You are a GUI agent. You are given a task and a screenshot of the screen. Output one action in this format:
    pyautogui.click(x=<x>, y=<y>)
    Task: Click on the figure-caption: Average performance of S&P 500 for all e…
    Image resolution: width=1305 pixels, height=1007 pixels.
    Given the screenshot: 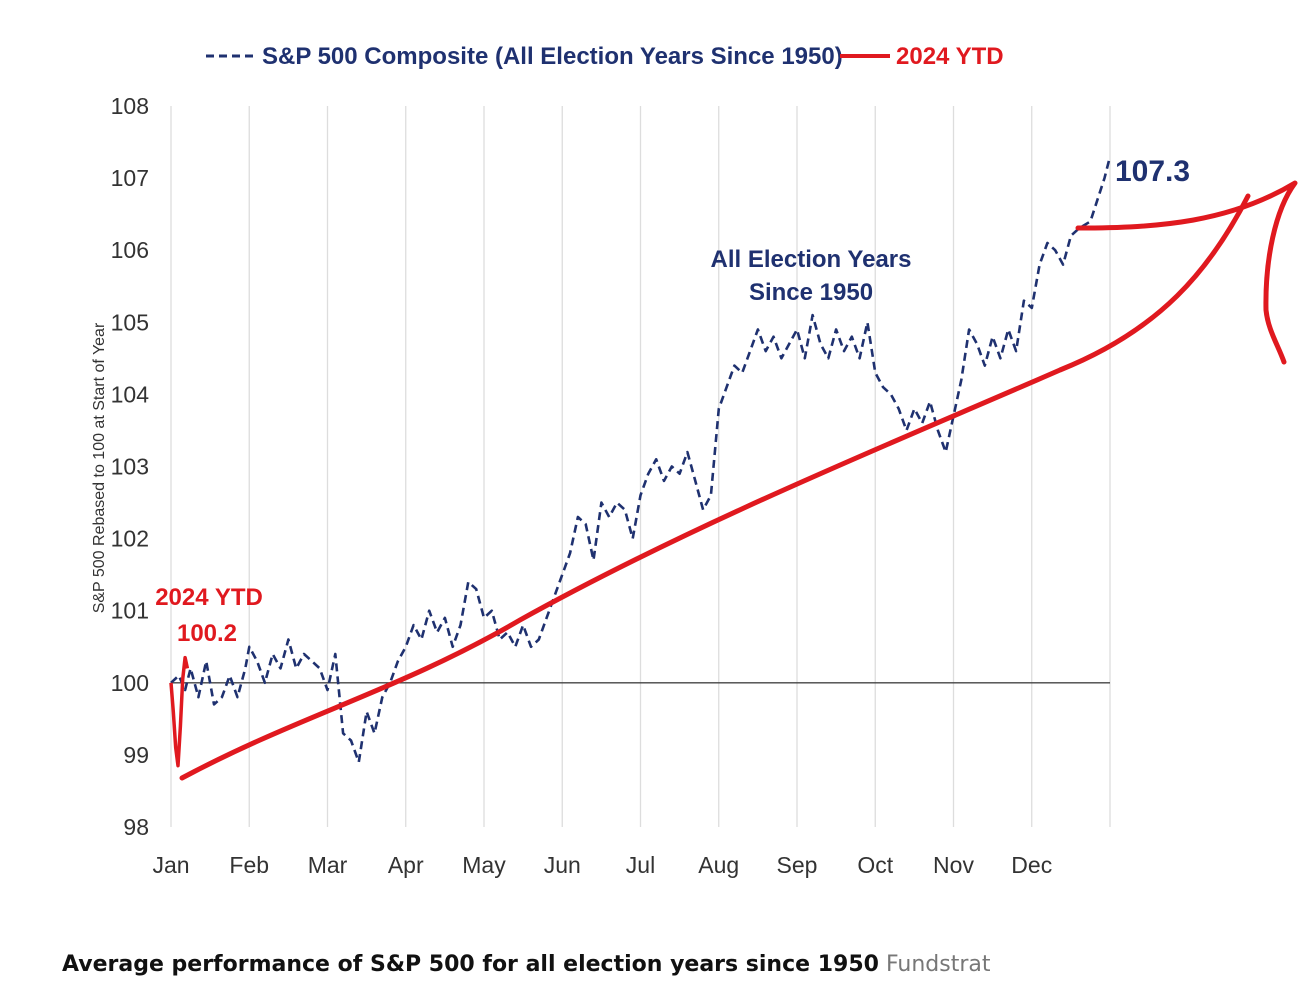 What is the action you would take?
    pyautogui.click(x=526, y=964)
    